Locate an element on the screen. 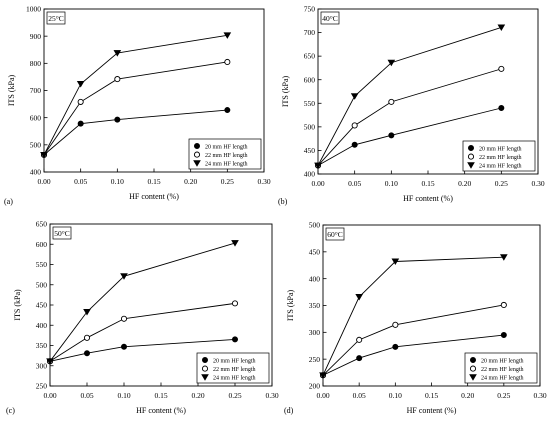 The width and height of the screenshot is (550, 421). y-tick-label: 800 is located at coordinates (36, 63).